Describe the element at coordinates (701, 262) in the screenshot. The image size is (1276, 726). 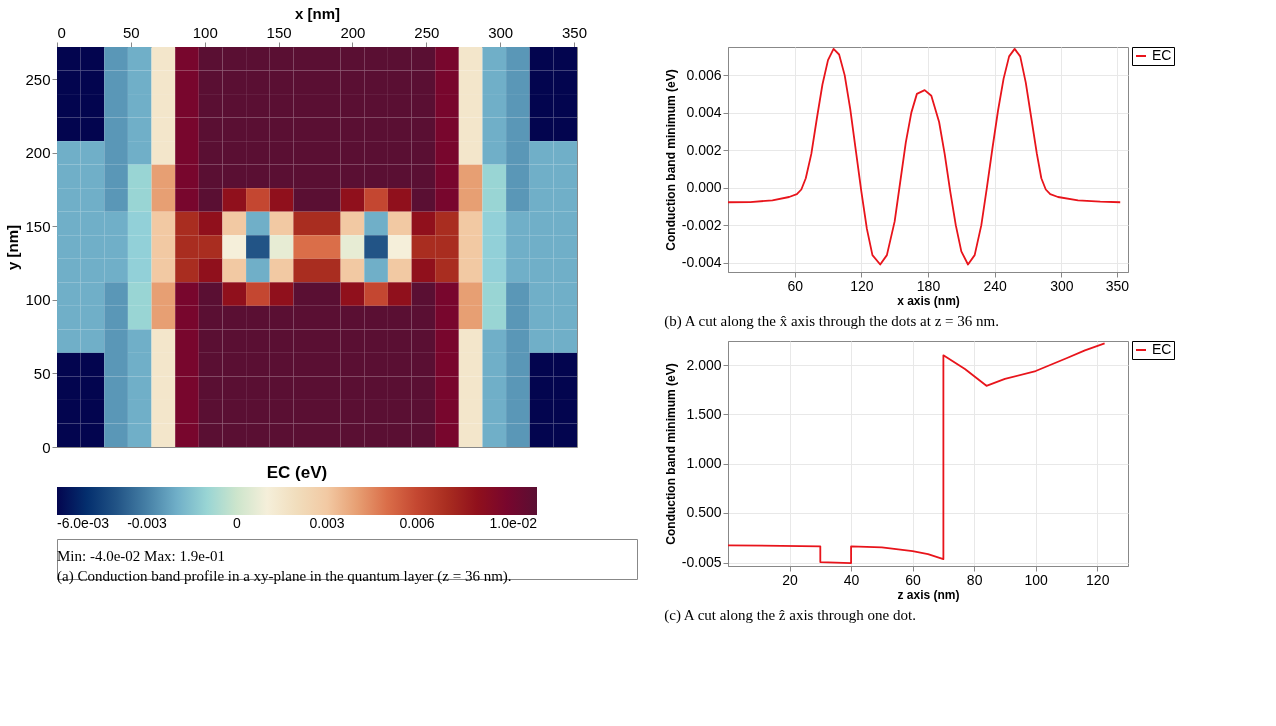
I see `y-tick-label: -0.004` at that location.